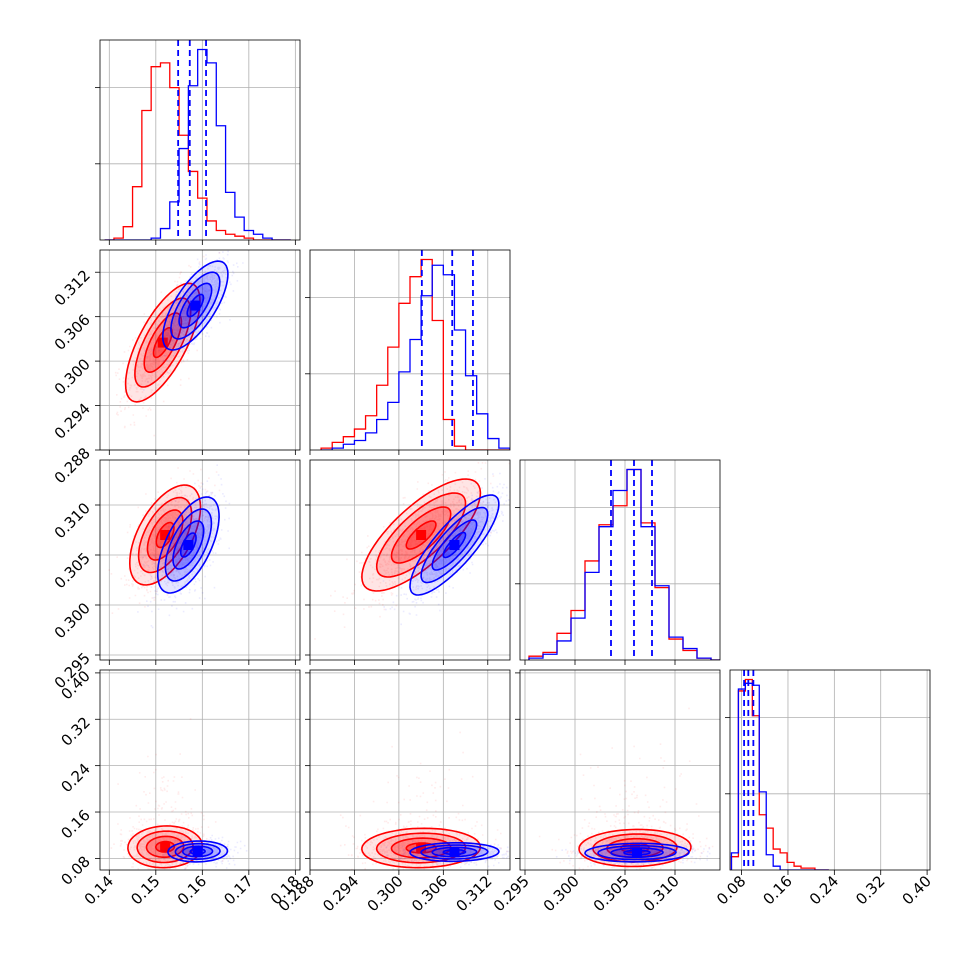 The image size is (970, 974). Describe the element at coordinates (72, 376) in the screenshot. I see `ytick-label-1-2: 0.300` at that location.